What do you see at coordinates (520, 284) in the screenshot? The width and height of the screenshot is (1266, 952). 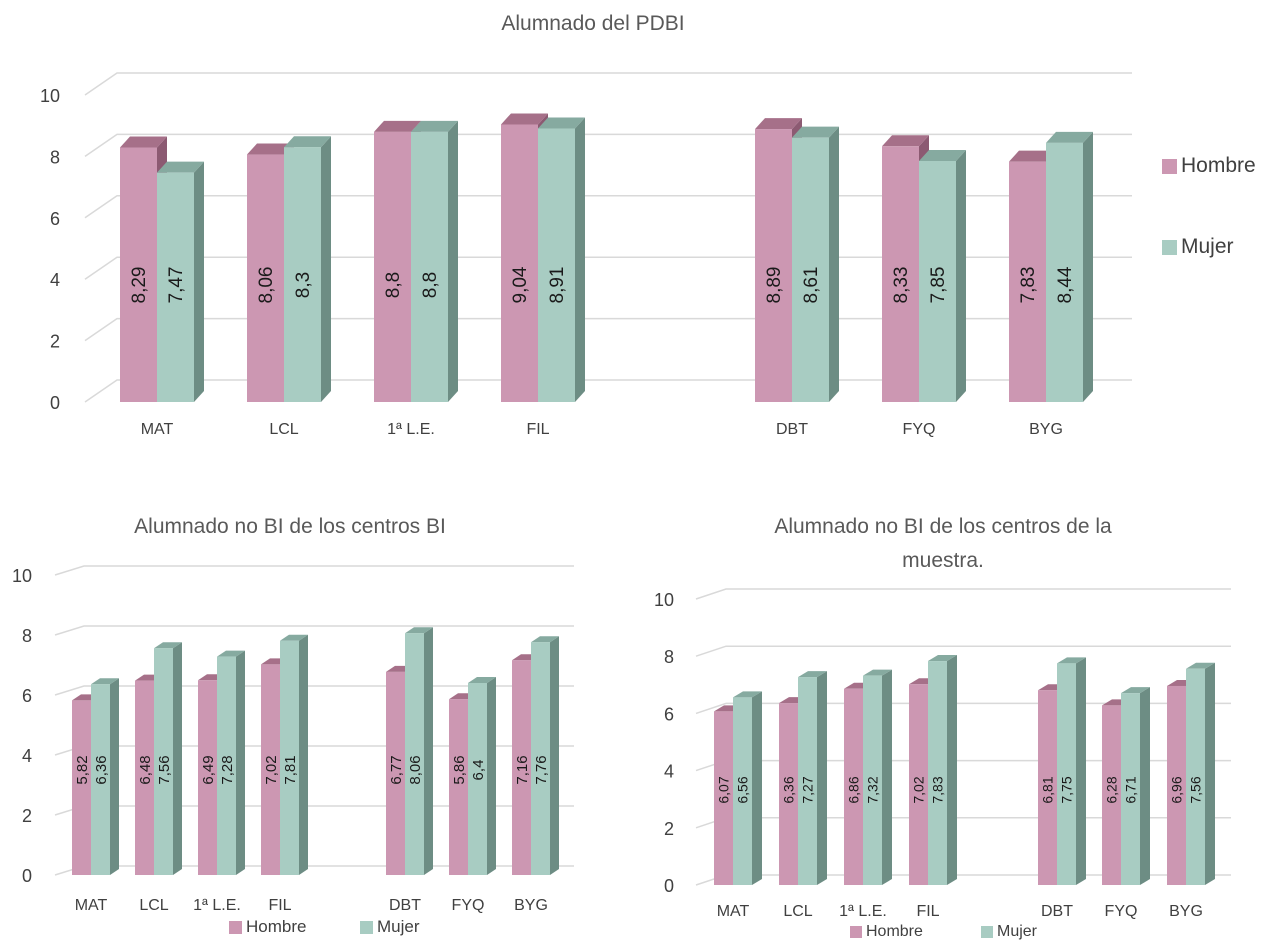 I see `data-label: 9,04` at bounding box center [520, 284].